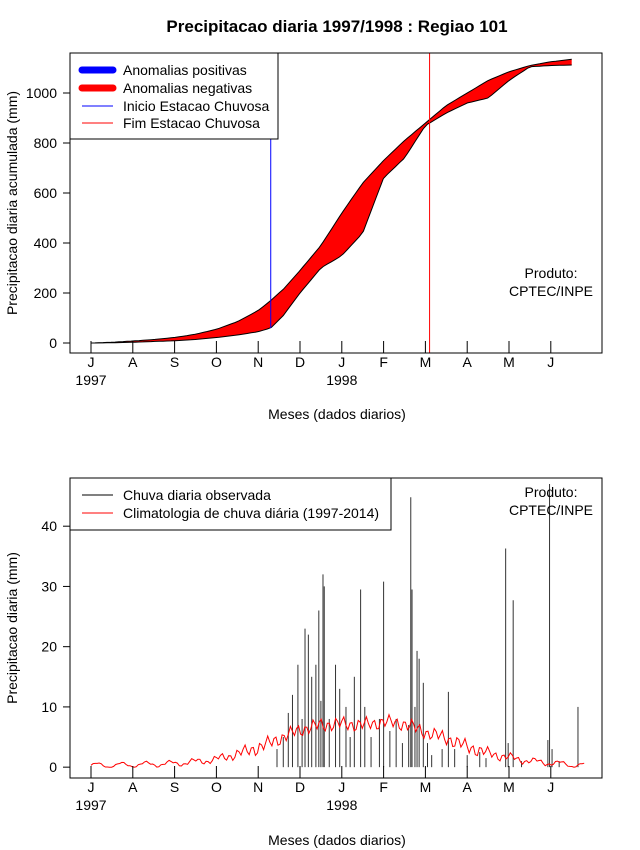 Image resolution: width=640 pixels, height=850 pixels. I want to click on y-tick-label-2-0: 0, so click(53, 767).